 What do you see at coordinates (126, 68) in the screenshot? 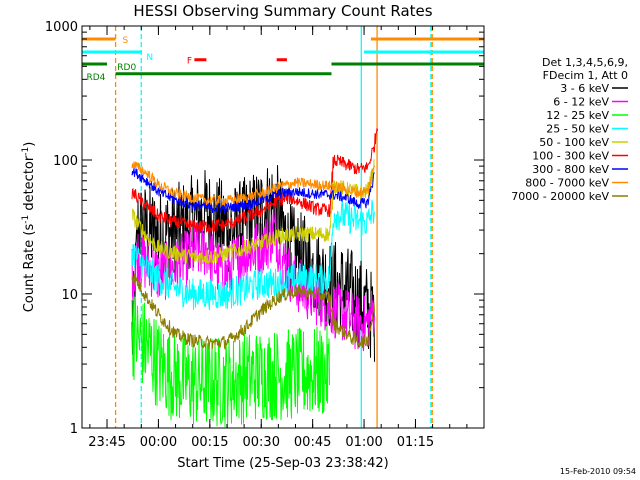
I see `flag-label-rd0: RD0` at bounding box center [126, 68].